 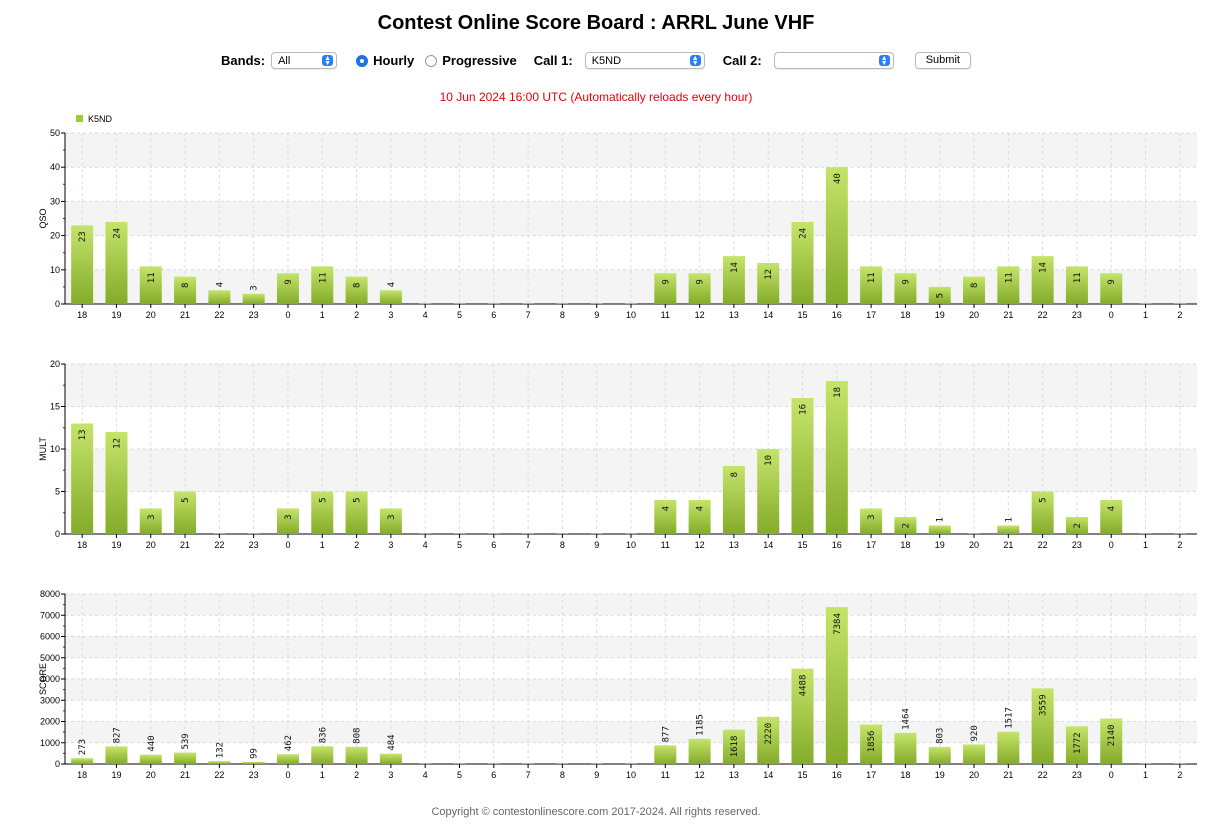 What do you see at coordinates (644, 60) in the screenshot?
I see `call1-select: K5ND ▲ ▼` at bounding box center [644, 60].